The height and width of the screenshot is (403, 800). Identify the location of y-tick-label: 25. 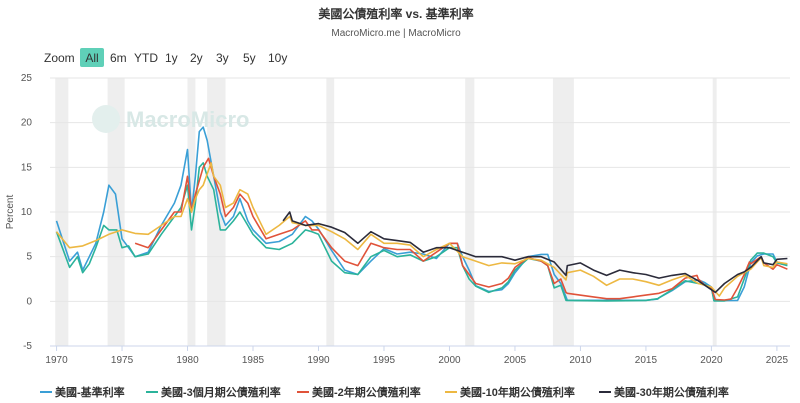
(27, 78).